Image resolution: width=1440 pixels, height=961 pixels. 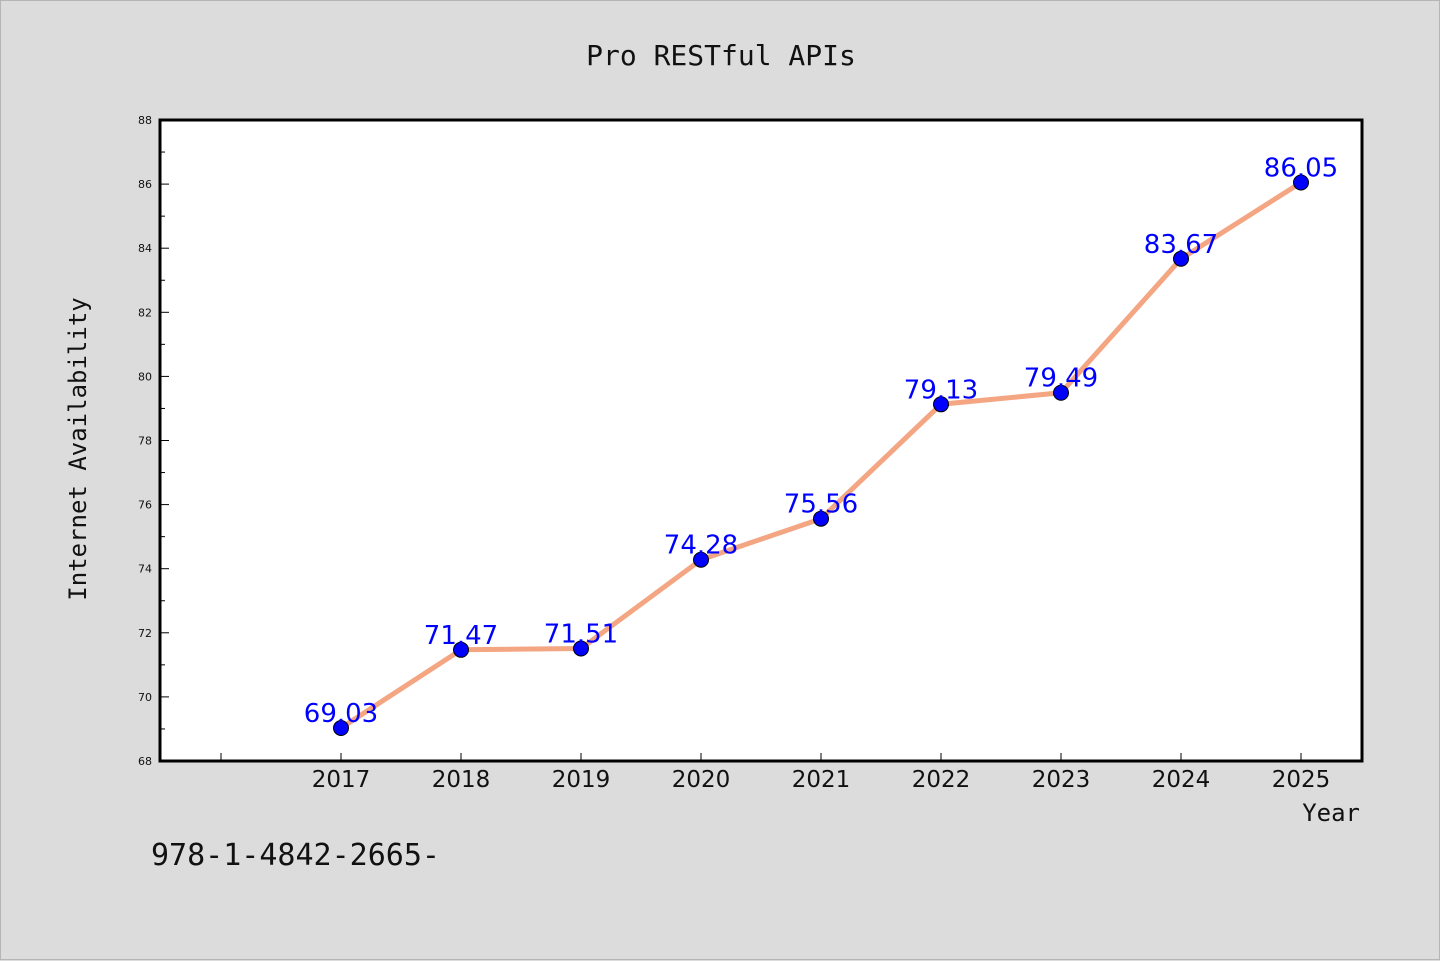 What do you see at coordinates (821, 780) in the screenshot?
I see `x-tick-label: 2021` at bounding box center [821, 780].